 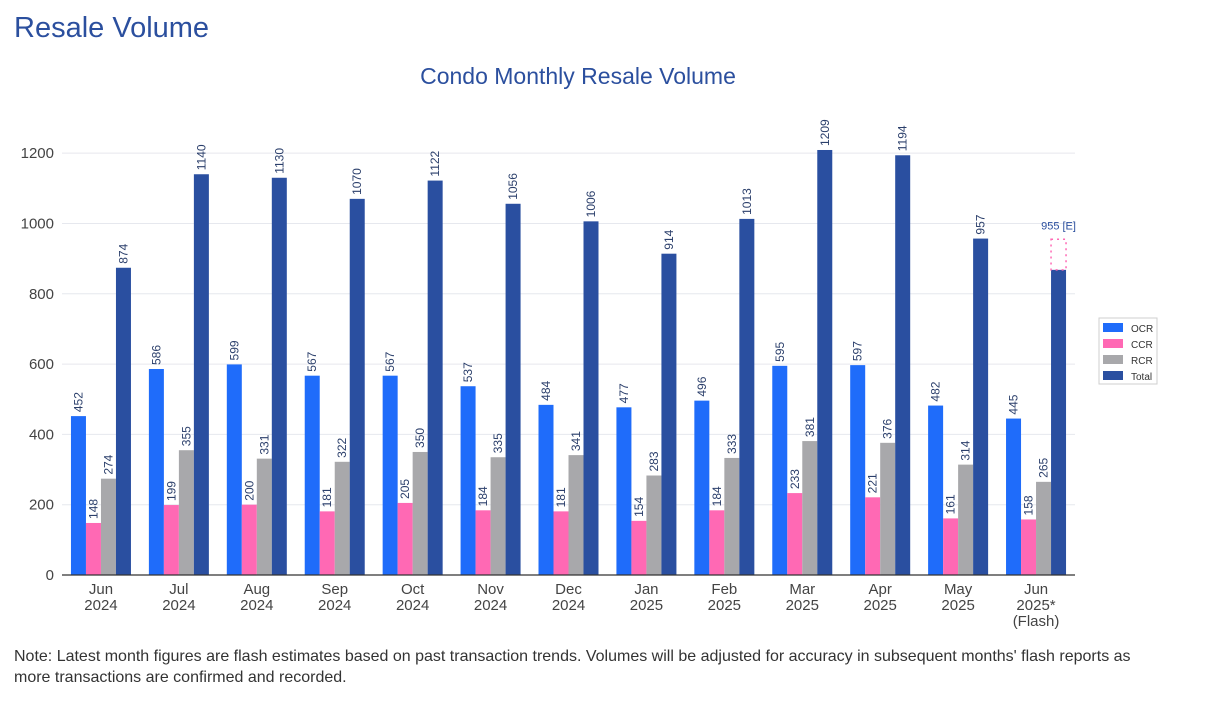 I want to click on data-label-ocr-0: 452, so click(x=78, y=402).